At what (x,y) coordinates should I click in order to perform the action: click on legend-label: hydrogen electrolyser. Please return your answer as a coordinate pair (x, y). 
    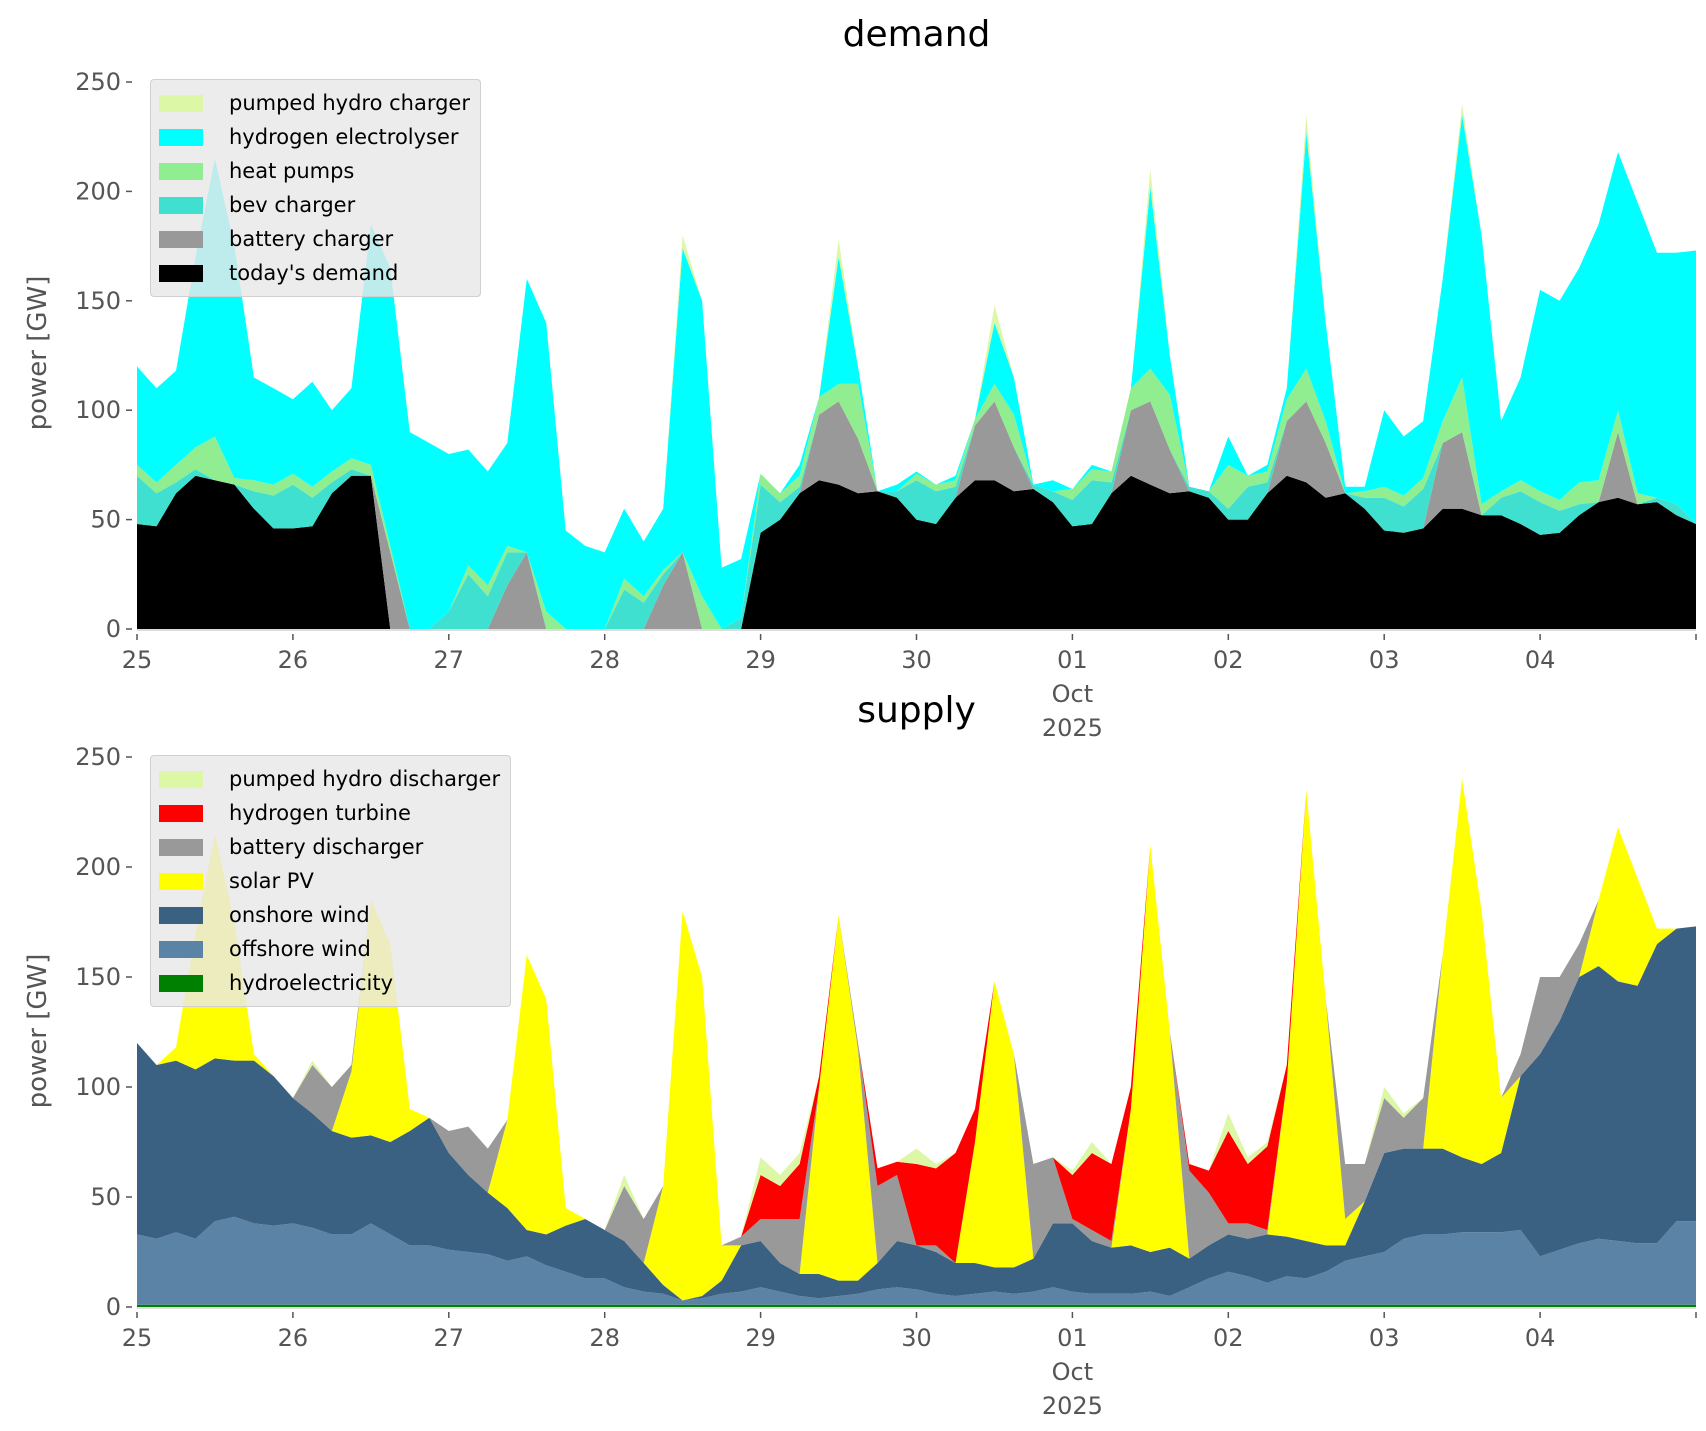
    Looking at the image, I should click on (344, 137).